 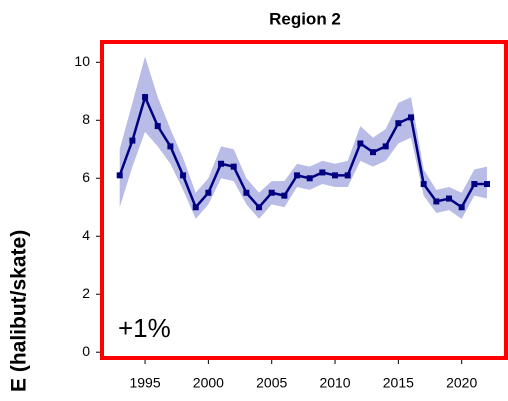 I want to click on y-axis-label: E (halibut/skate), so click(x=19, y=311).